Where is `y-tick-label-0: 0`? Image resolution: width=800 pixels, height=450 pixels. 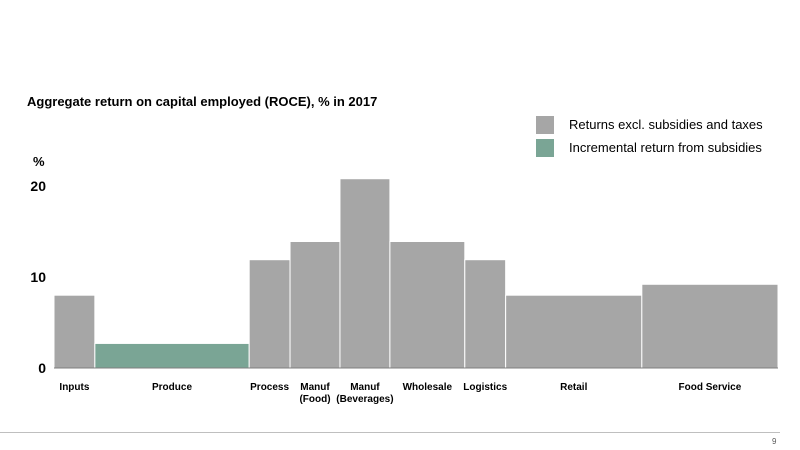 y-tick-label-0: 0 is located at coordinates (42, 368).